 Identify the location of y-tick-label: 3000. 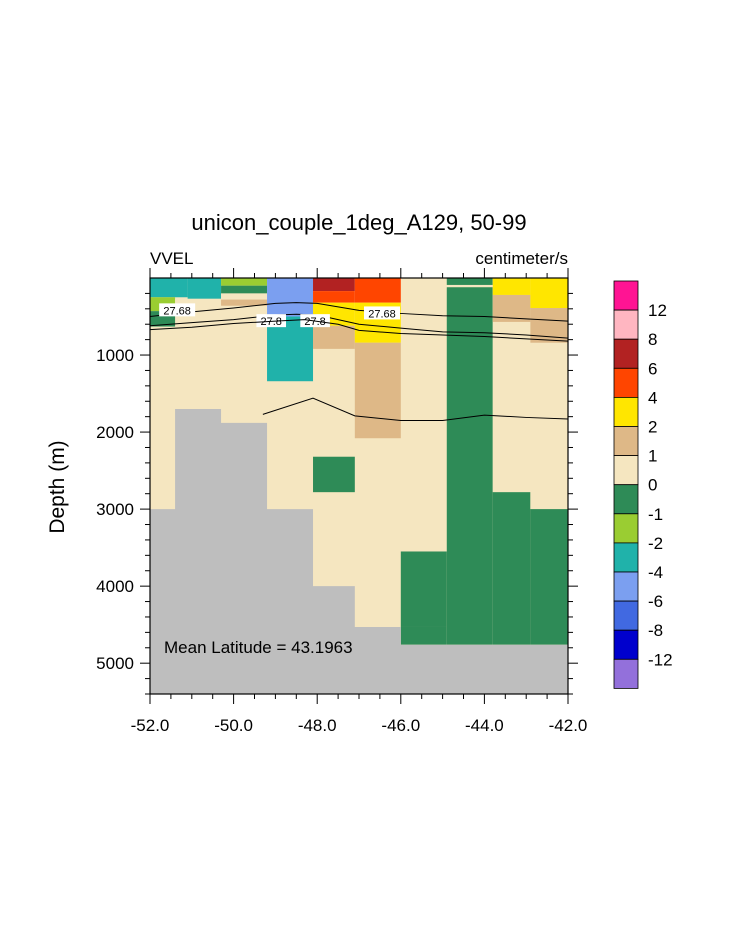
(115, 509).